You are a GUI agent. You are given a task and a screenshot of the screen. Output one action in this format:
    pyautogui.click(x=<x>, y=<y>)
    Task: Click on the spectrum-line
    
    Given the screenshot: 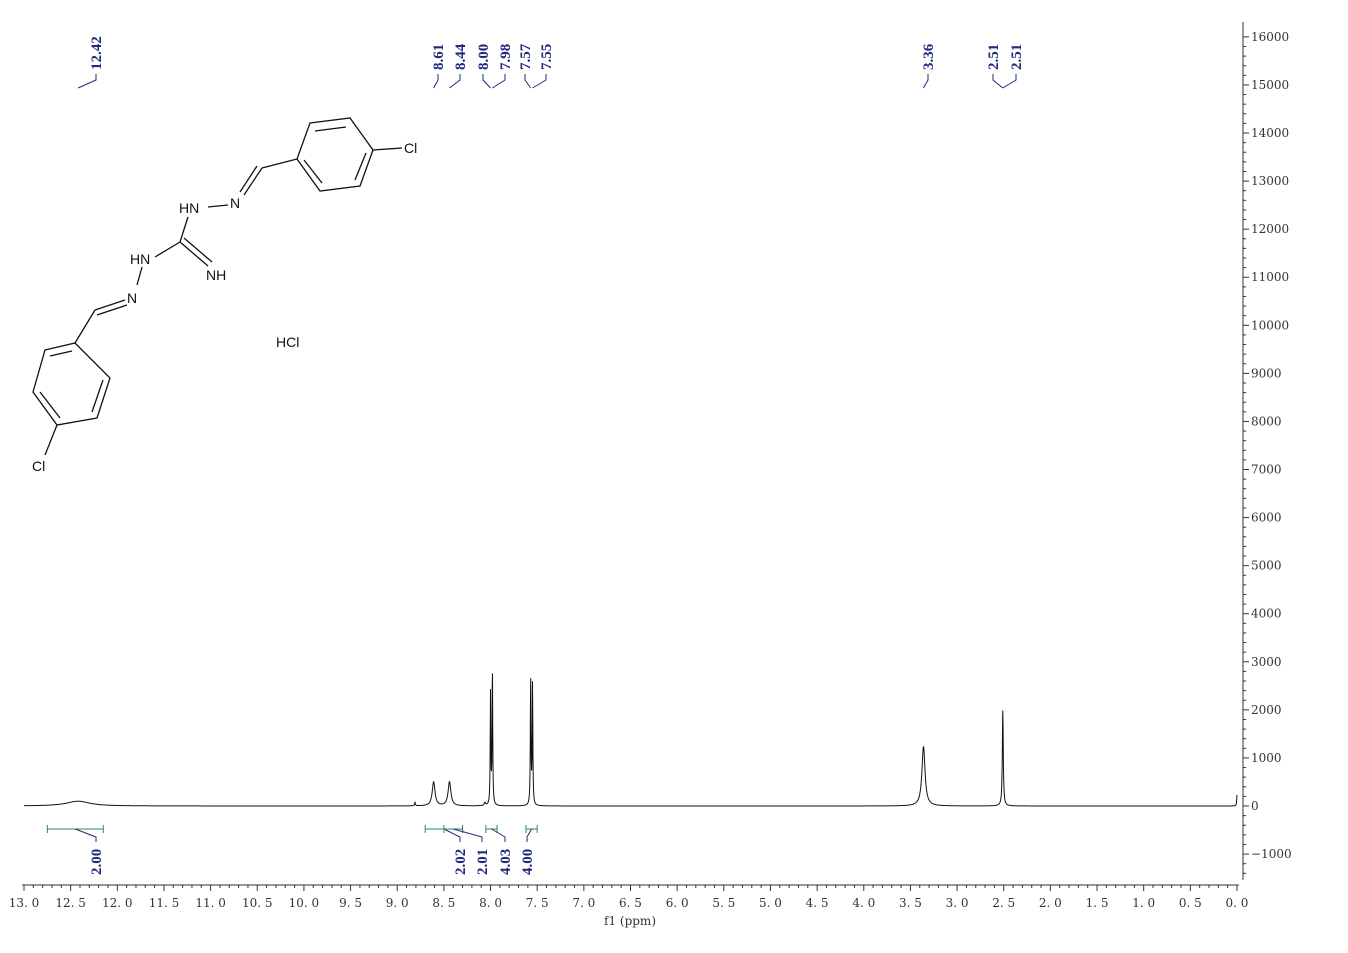 What is the action you would take?
    pyautogui.click(x=630, y=740)
    